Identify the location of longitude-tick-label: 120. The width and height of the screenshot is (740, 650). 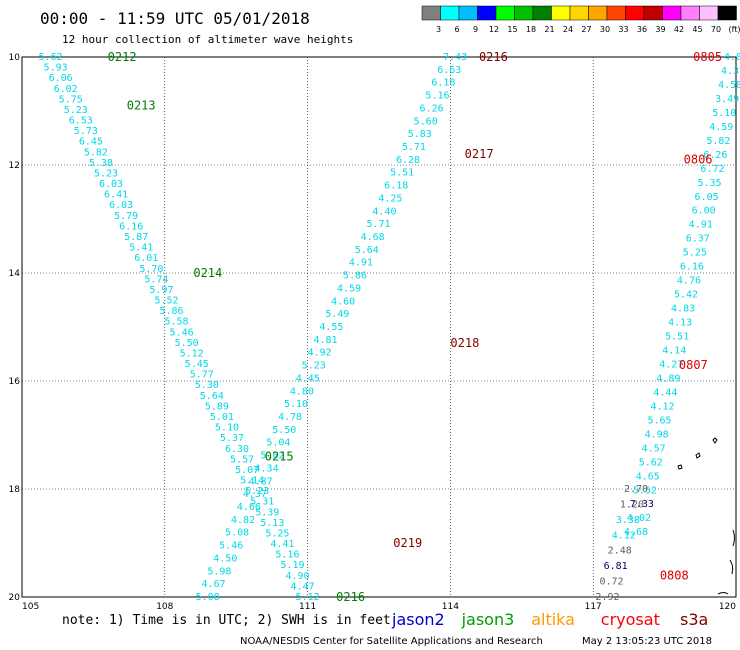
(727, 607).